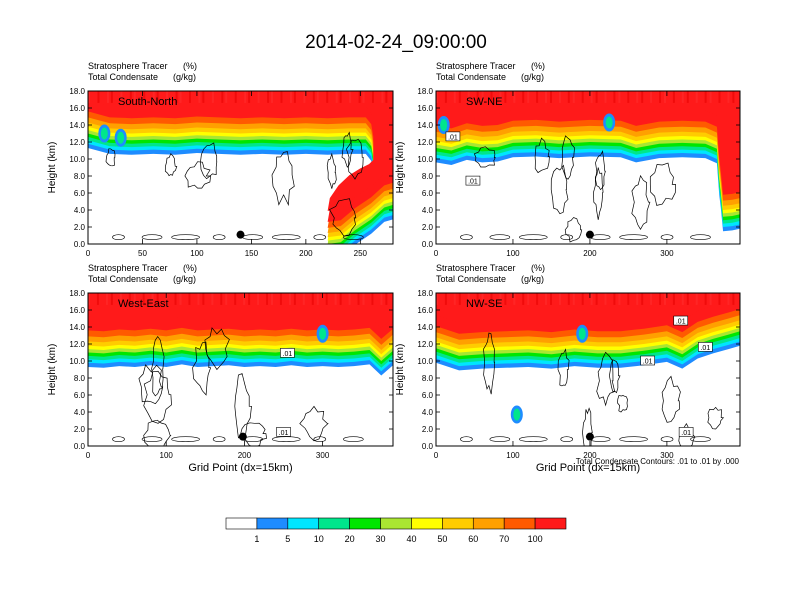  What do you see at coordinates (80, 227) in the screenshot?
I see `y-tick-label: 2.0` at bounding box center [80, 227].